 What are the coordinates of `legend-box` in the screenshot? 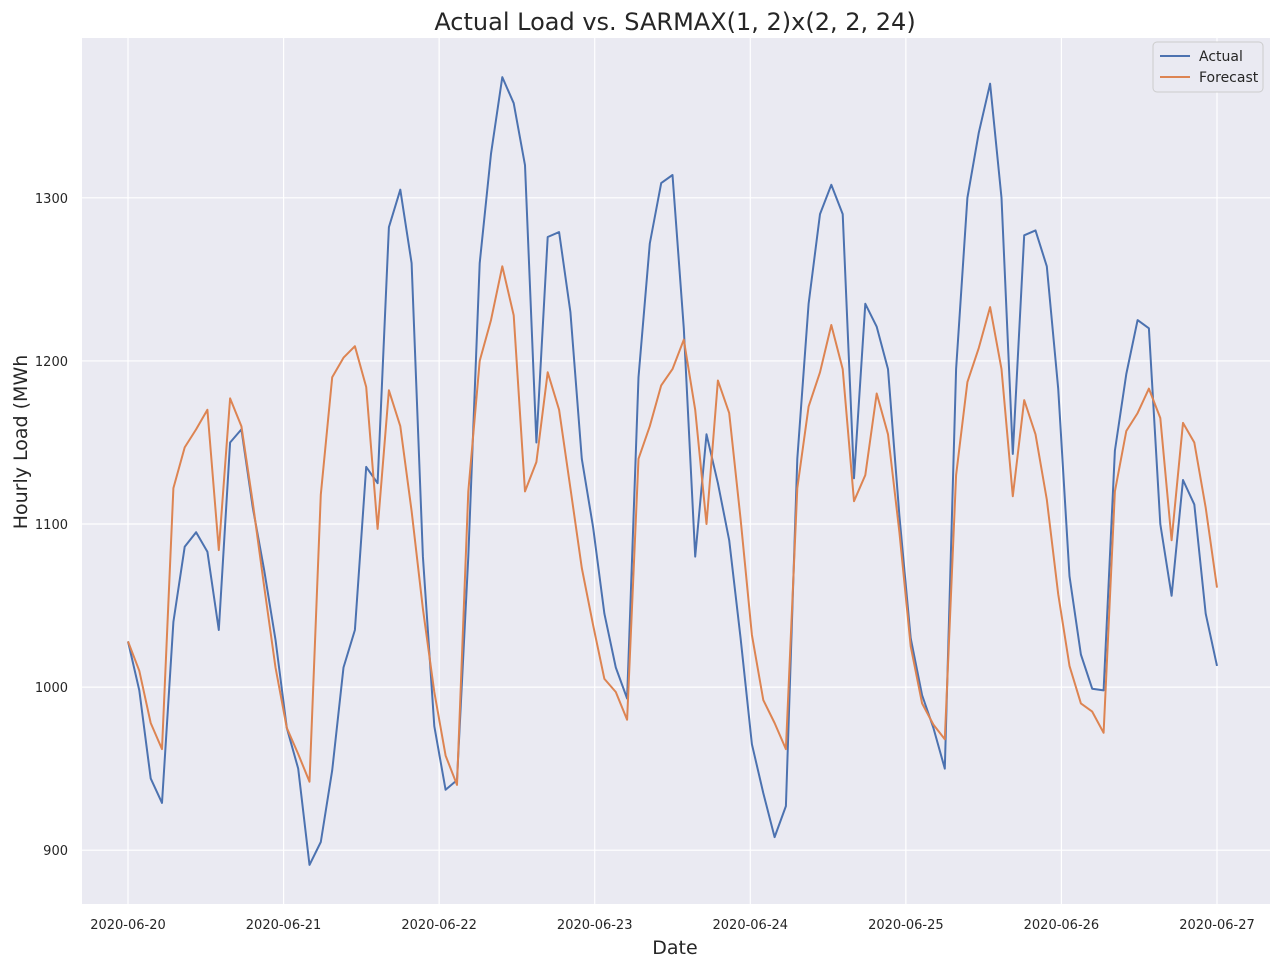 It's located at (1208, 67).